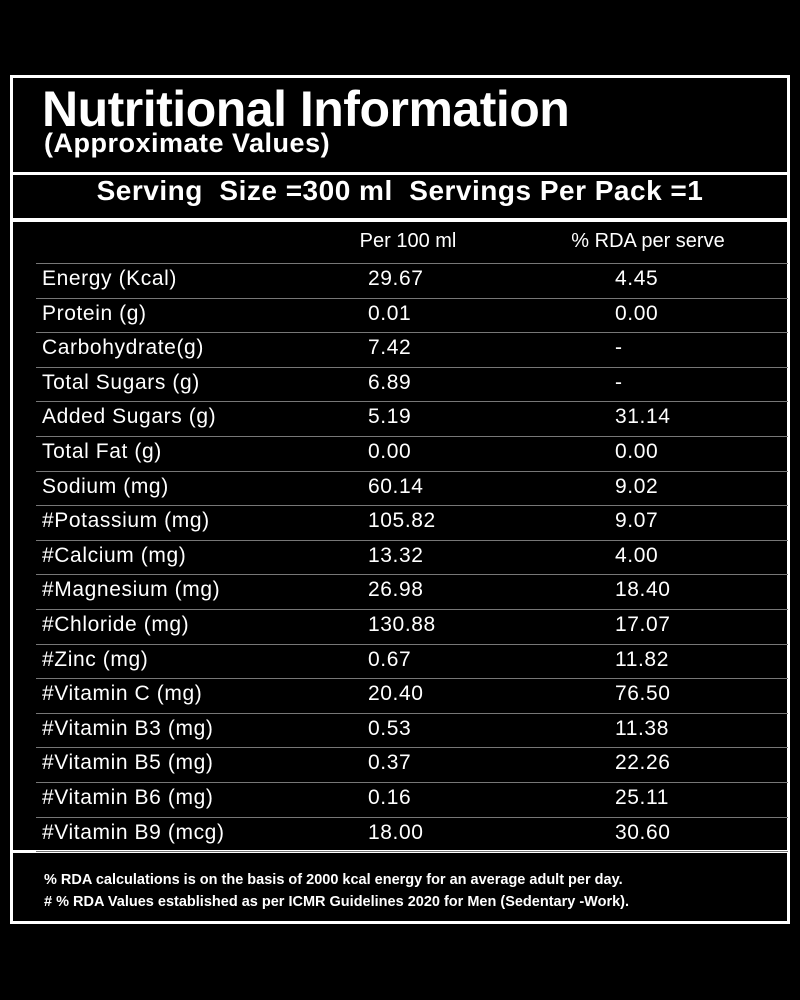  I want to click on nutrient-value: 18.00, so click(396, 832).